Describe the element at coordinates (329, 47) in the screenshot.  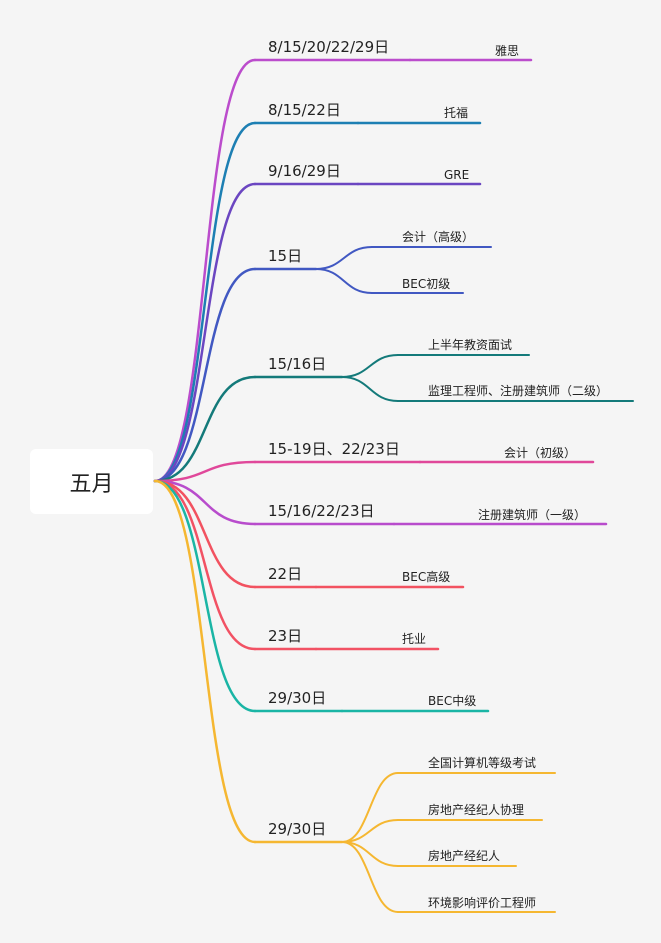
I see `branch-date-label: 8/15/20/22/29日` at that location.